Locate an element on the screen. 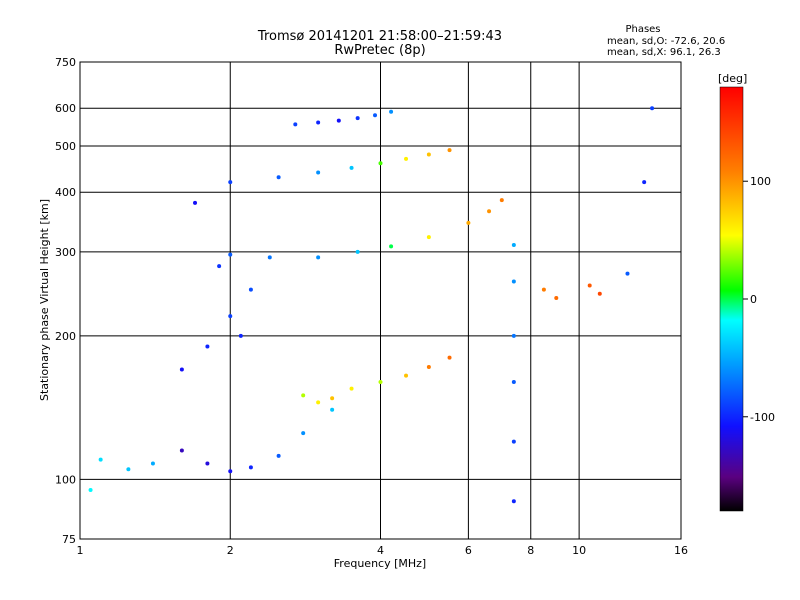 The image size is (800, 600). x-axis-ticks: 1 2 4 6 8 10 16 is located at coordinates (383, 550).